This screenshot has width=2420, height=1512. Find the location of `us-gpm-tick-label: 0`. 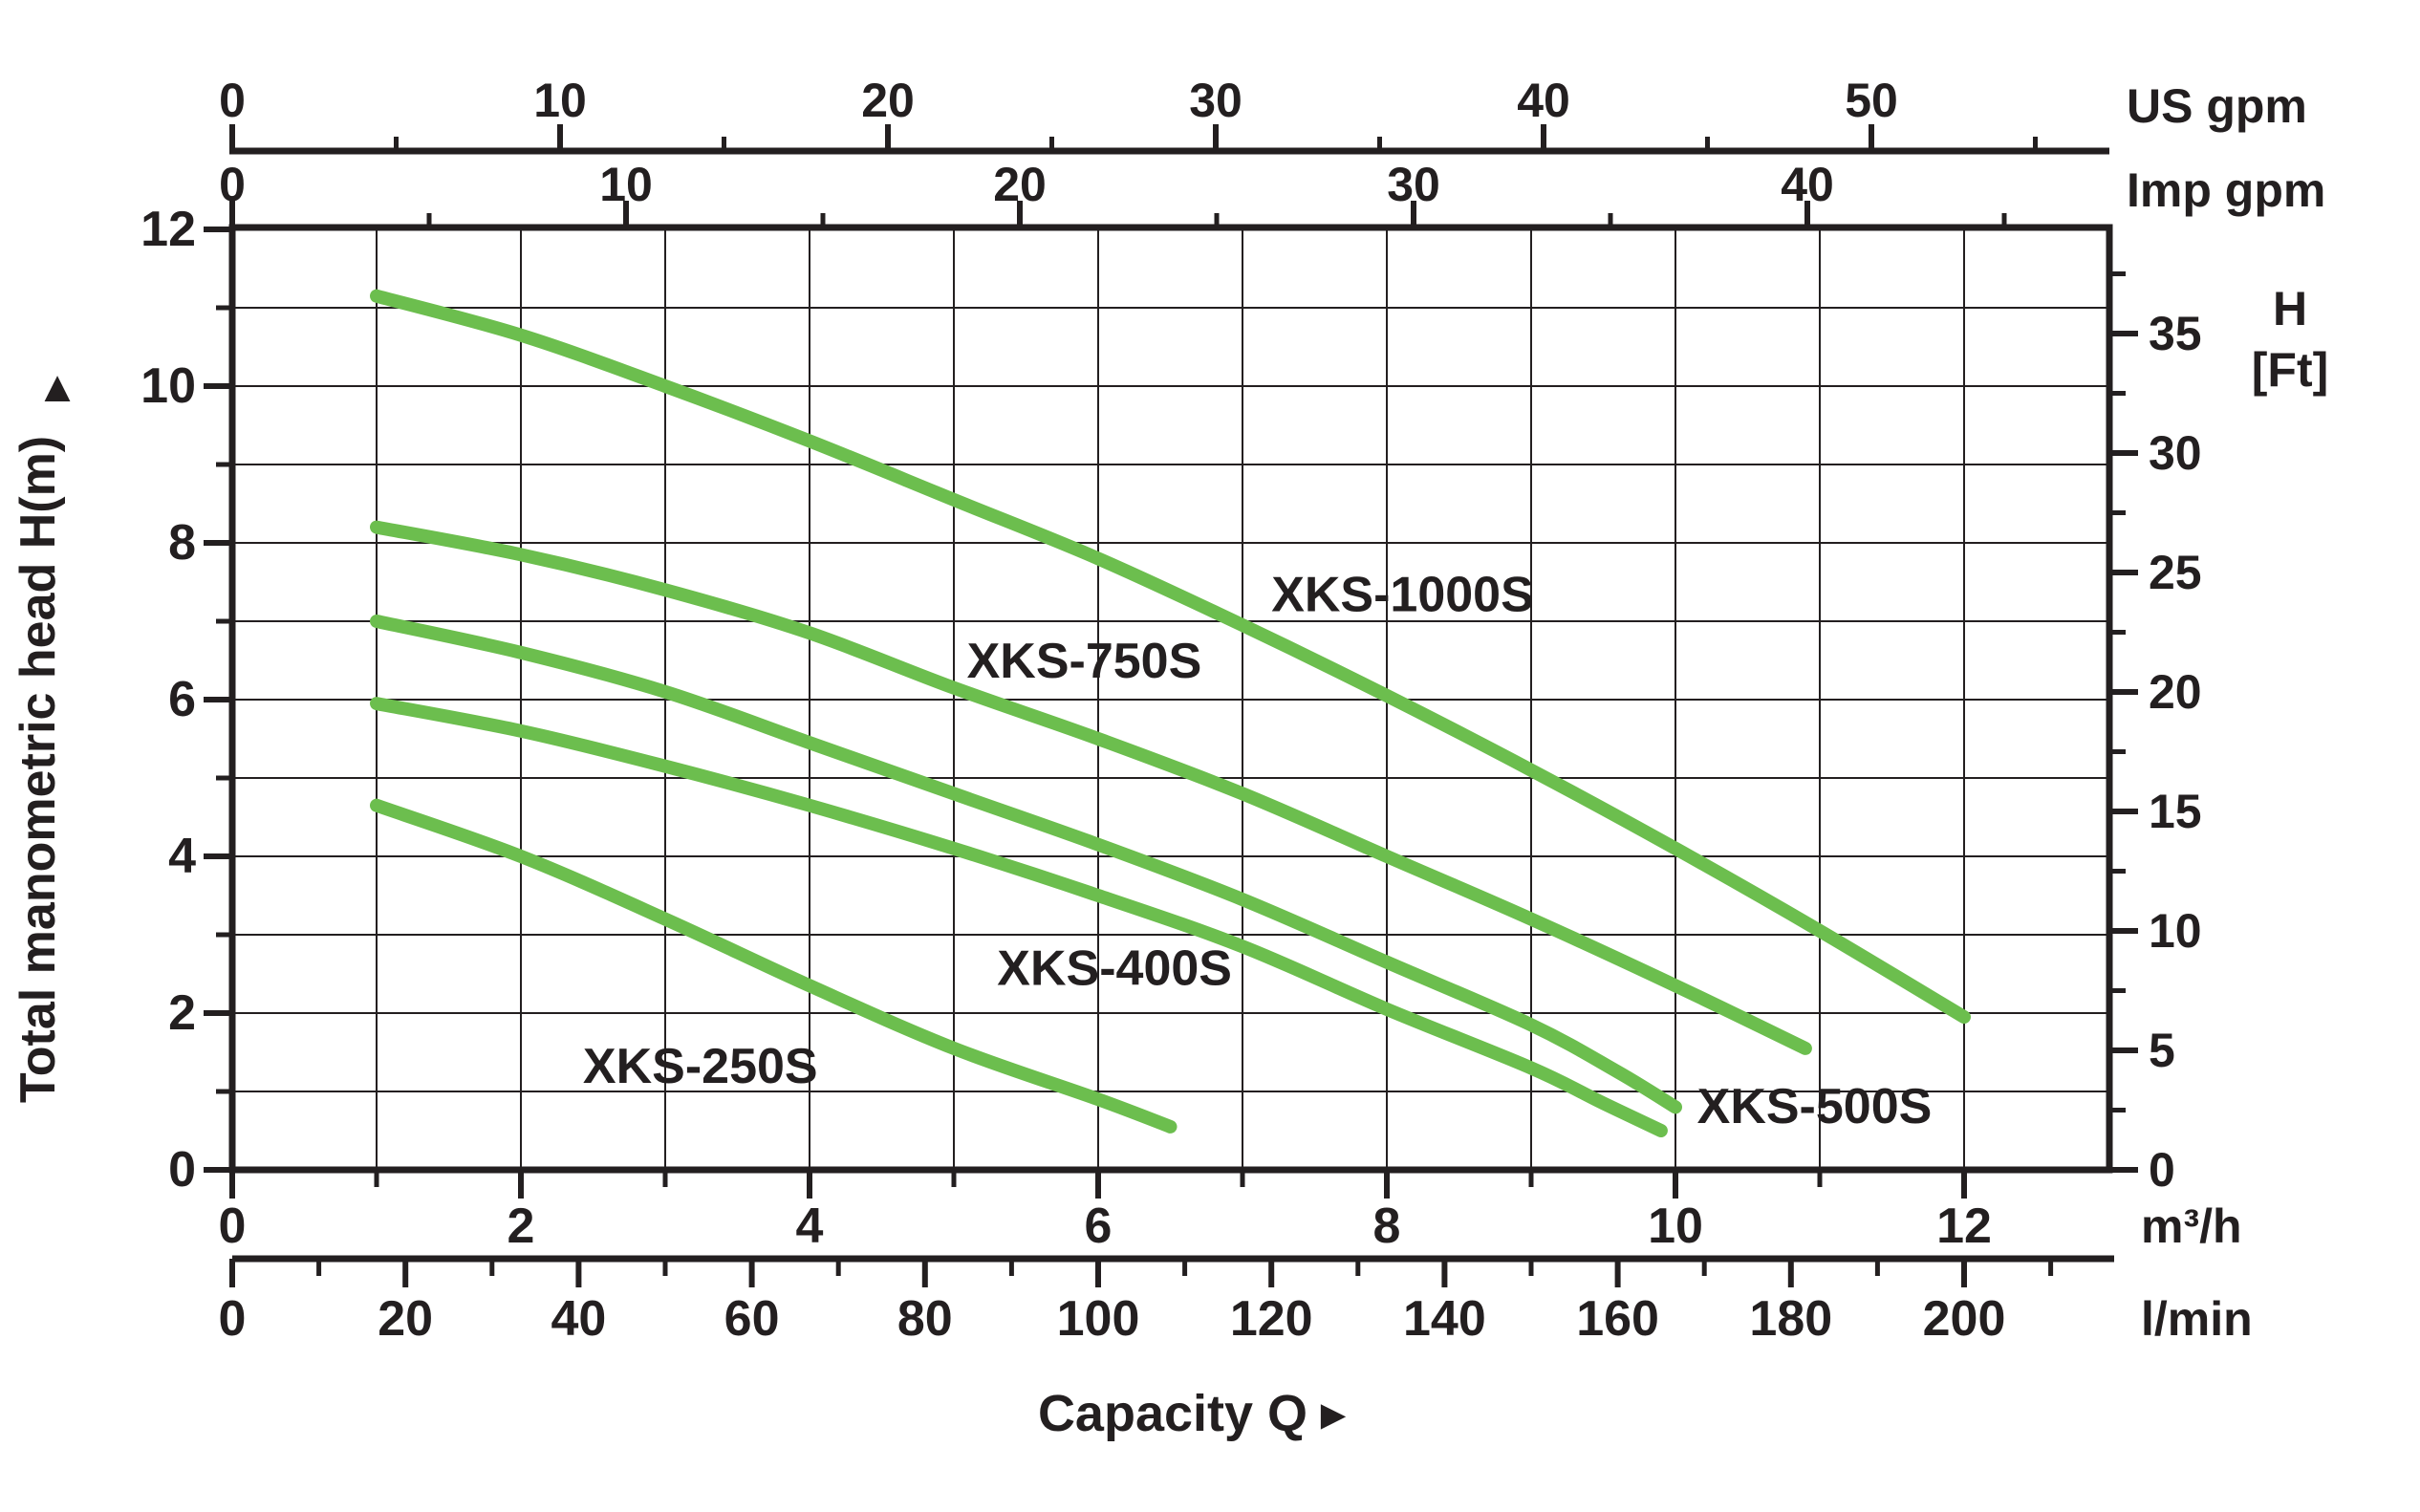

us-gpm-tick-label: 0 is located at coordinates (232, 100).